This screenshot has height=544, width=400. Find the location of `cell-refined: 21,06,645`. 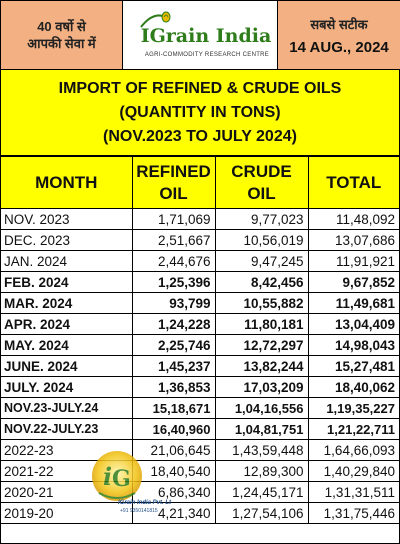

cell-refined: 21,06,645 is located at coordinates (173, 450).